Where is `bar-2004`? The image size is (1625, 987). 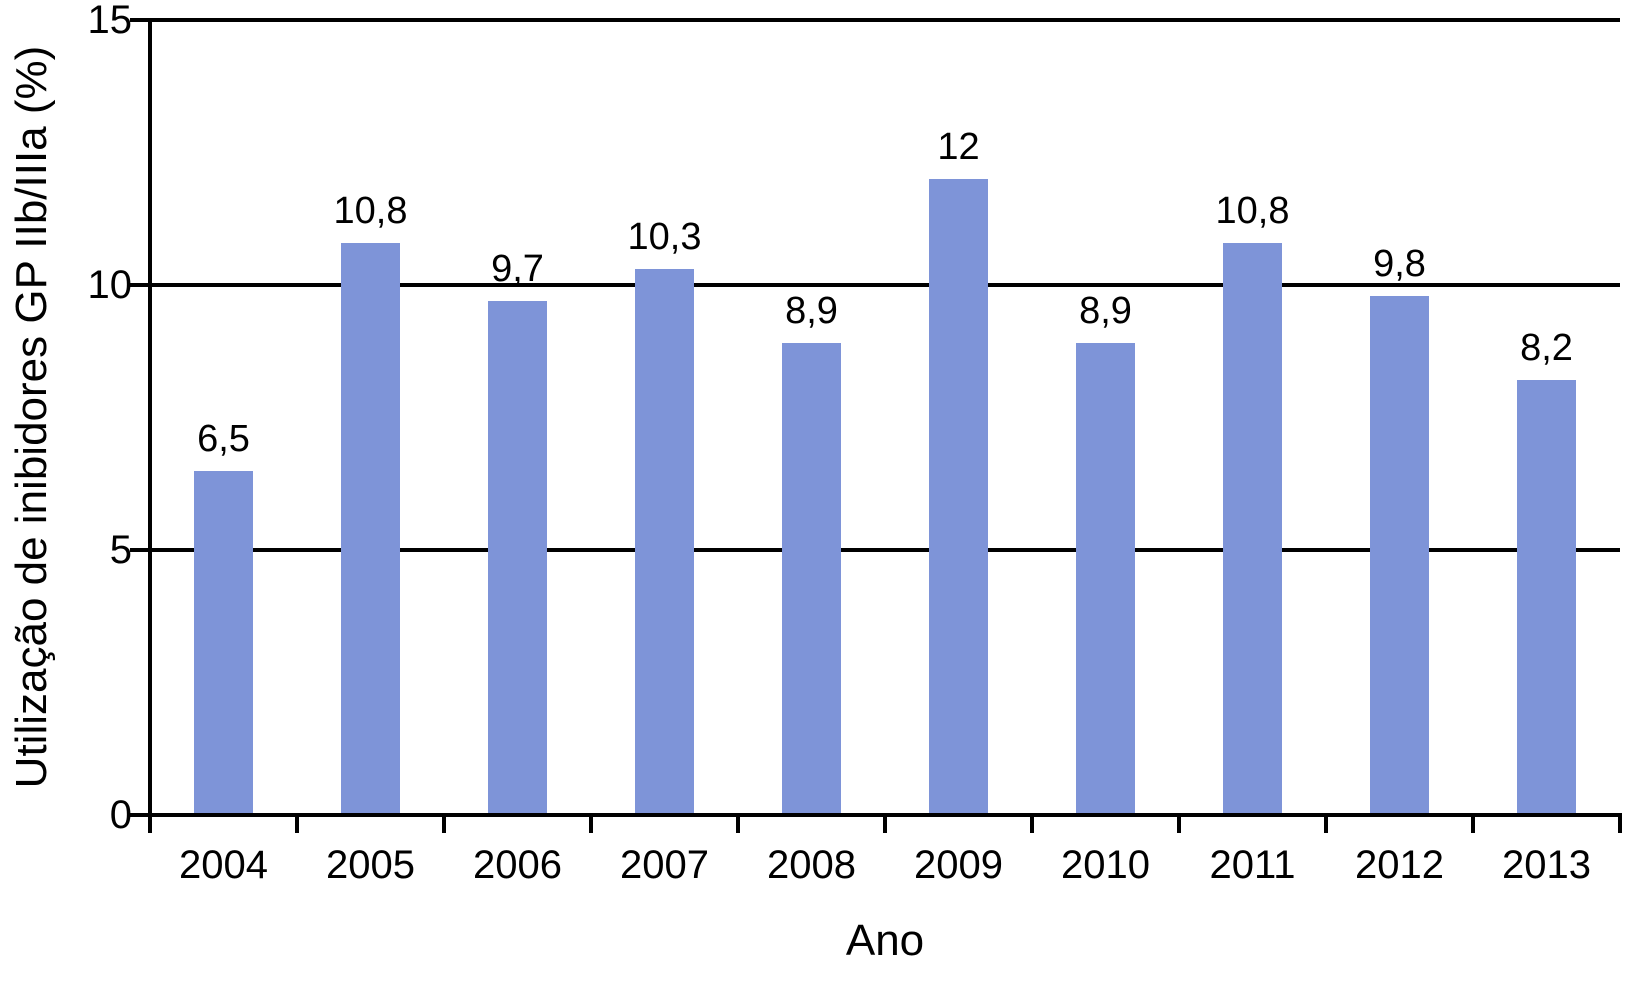 bar-2004 is located at coordinates (223, 642).